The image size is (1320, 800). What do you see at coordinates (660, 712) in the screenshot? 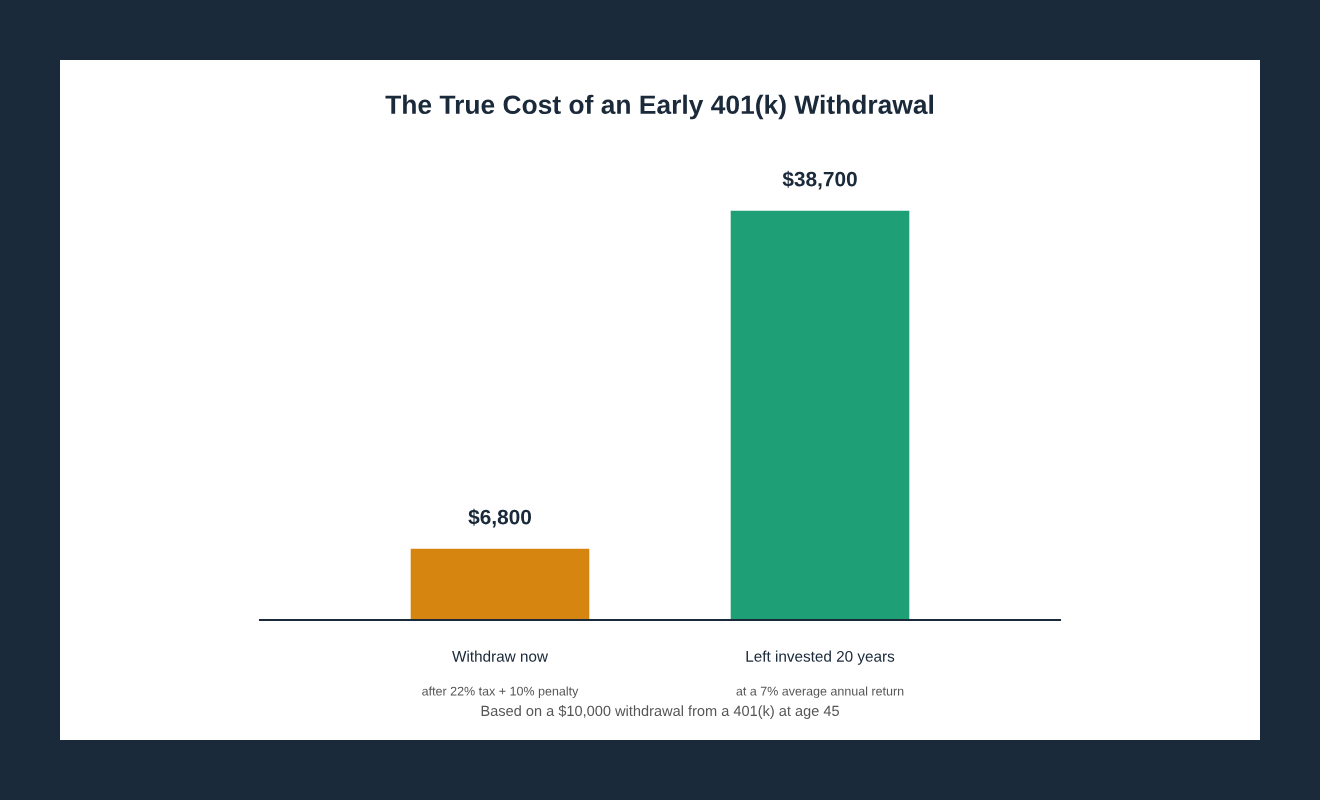
I see `text: Based on a $10,000 withdrawal from a 401(k) at age 45` at bounding box center [660, 712].